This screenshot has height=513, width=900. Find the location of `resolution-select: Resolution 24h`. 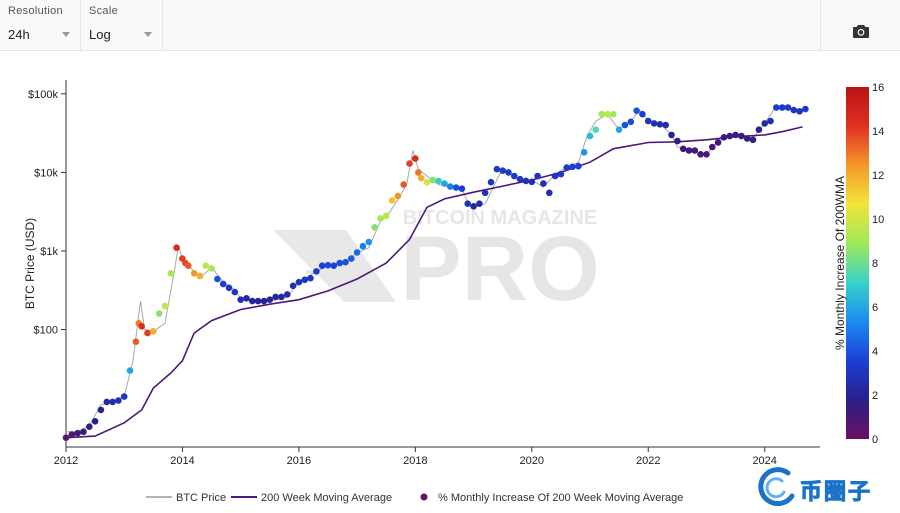

resolution-select: Resolution 24h is located at coordinates (40, 25).